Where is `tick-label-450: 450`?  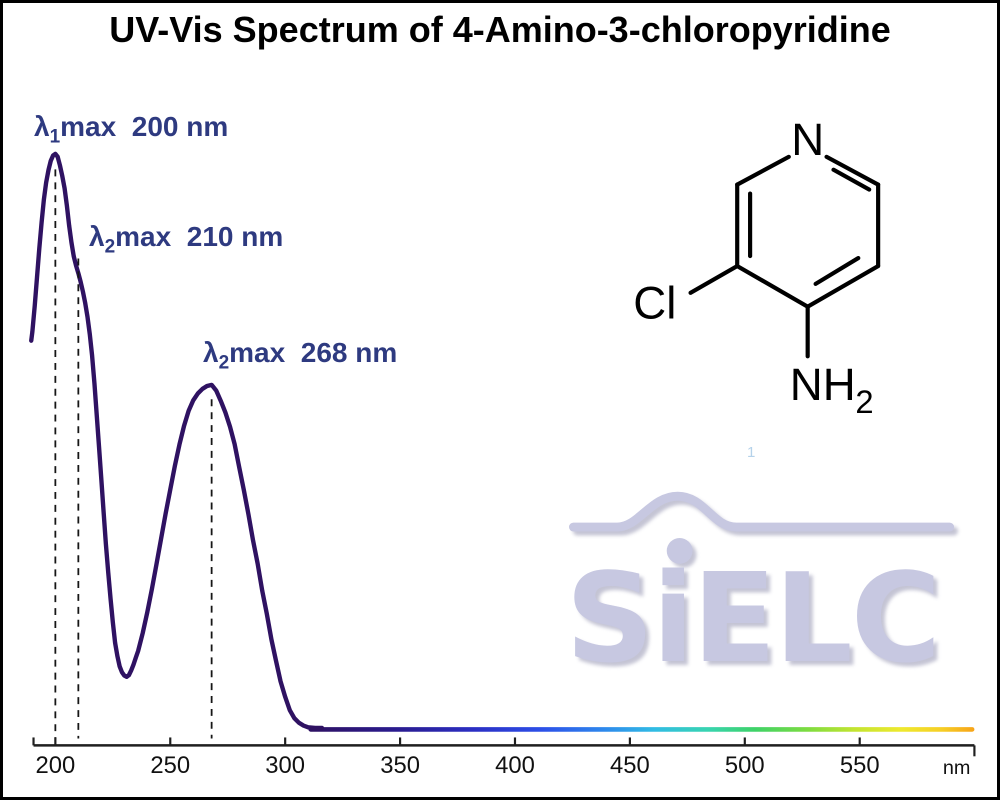
tick-label-450: 450 is located at coordinates (630, 765).